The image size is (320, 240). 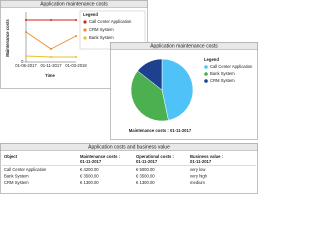 I want to click on column-header: Maintenance costs :, so click(x=100, y=156).